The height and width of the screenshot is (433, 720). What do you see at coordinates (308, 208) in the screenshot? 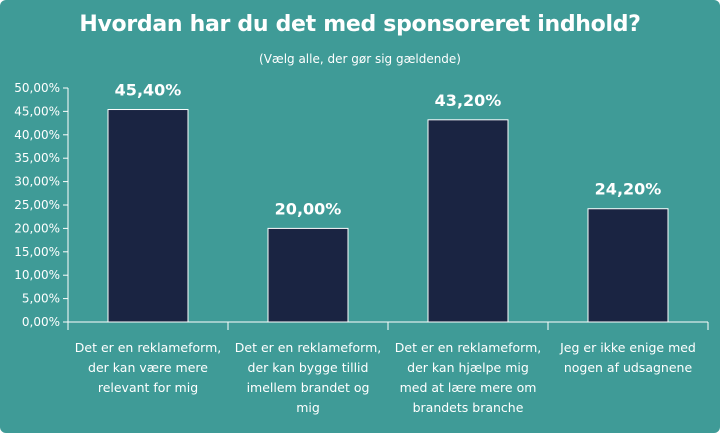
I see `data-label: 20,00%` at bounding box center [308, 208].